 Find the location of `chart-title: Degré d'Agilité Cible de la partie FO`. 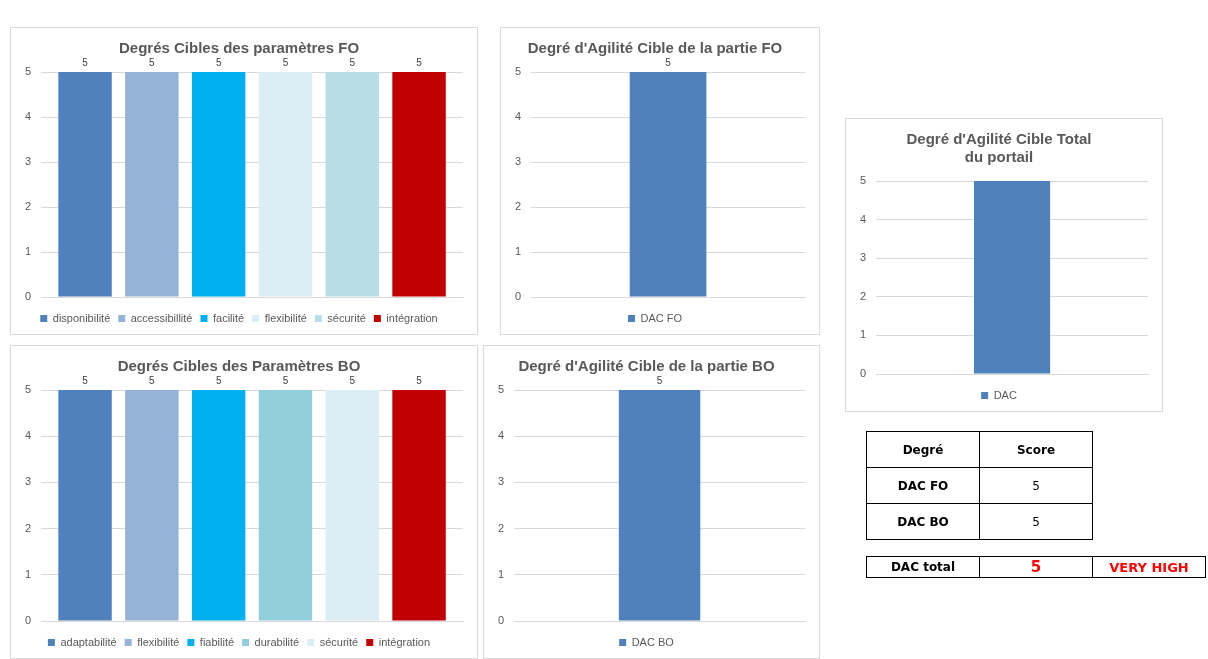

chart-title: Degré d'Agilité Cible de la partie FO is located at coordinates (655, 48).